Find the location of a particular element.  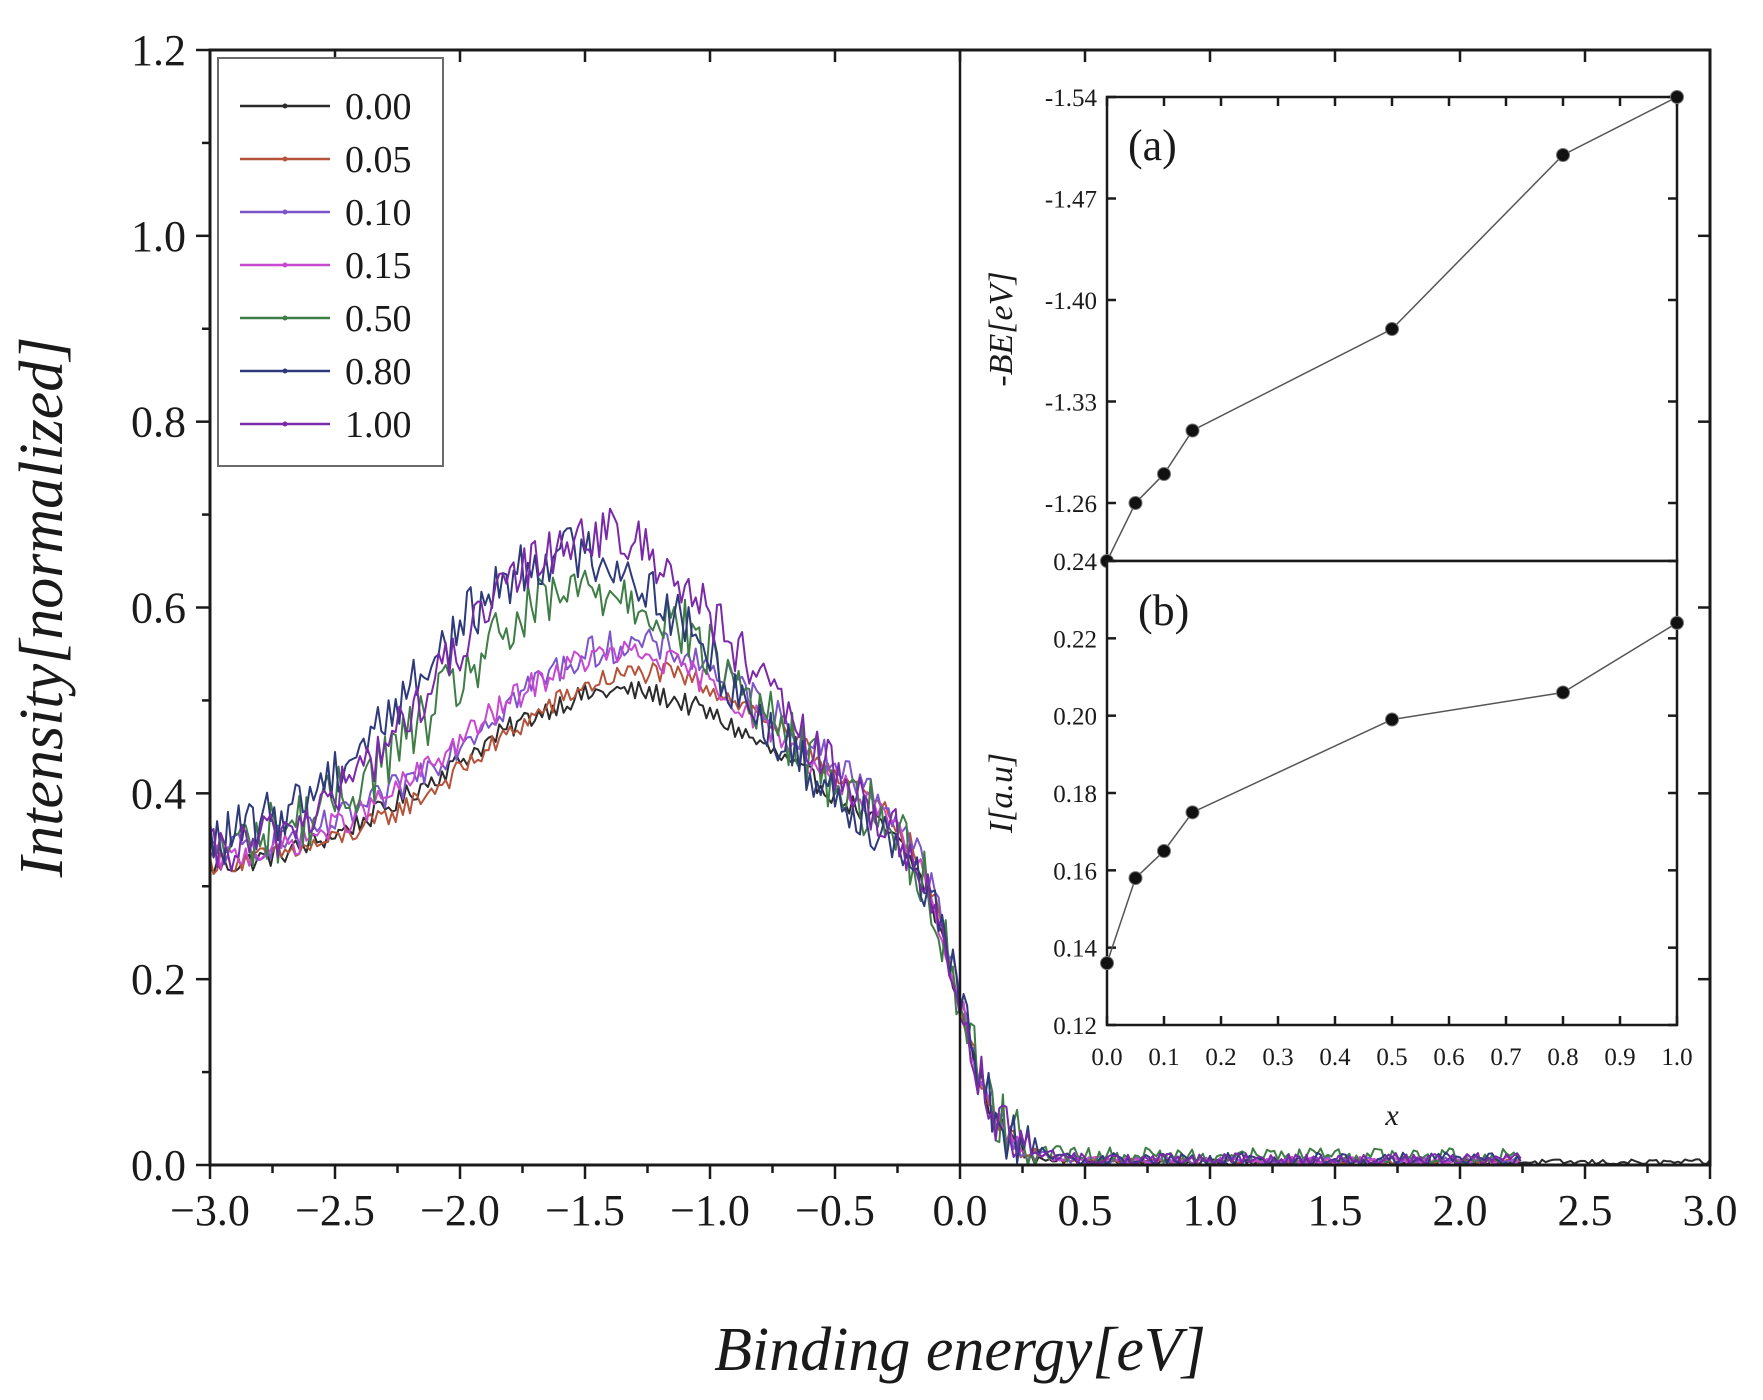

legend-marker-1.00 is located at coordinates (285, 424).